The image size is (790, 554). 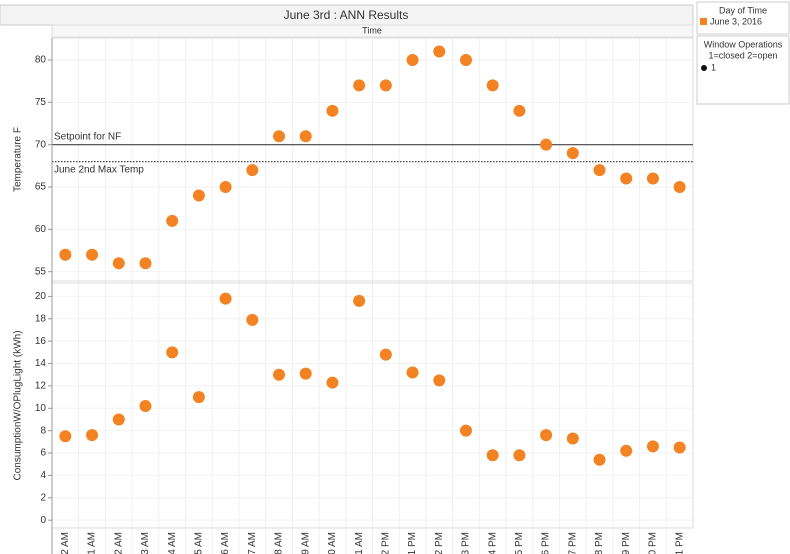 What do you see at coordinates (43, 453) in the screenshot?
I see `y-tick-label: 6` at bounding box center [43, 453].